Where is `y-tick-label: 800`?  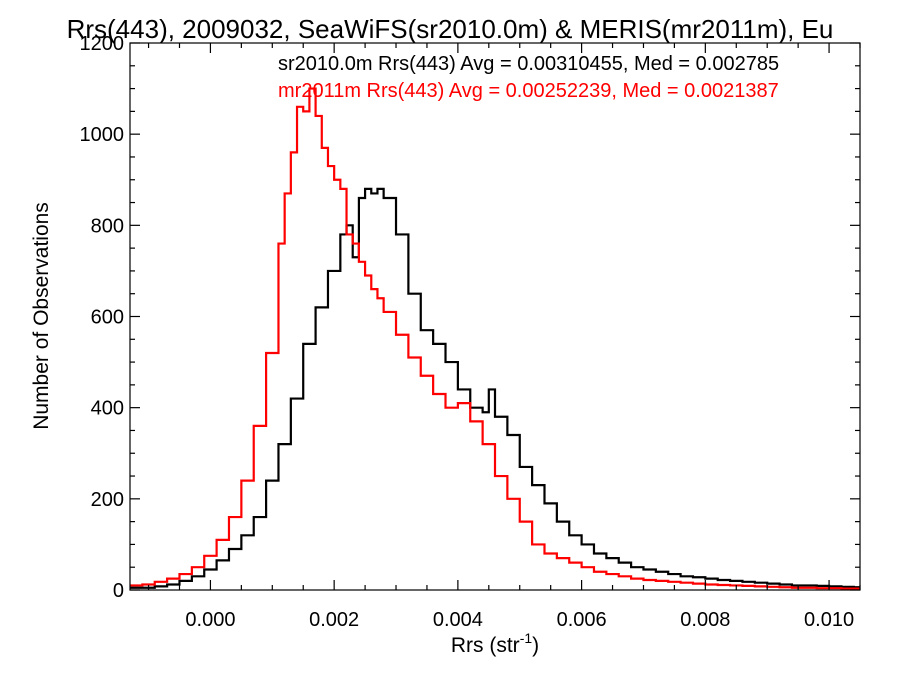 y-tick-label: 800 is located at coordinates (107, 226).